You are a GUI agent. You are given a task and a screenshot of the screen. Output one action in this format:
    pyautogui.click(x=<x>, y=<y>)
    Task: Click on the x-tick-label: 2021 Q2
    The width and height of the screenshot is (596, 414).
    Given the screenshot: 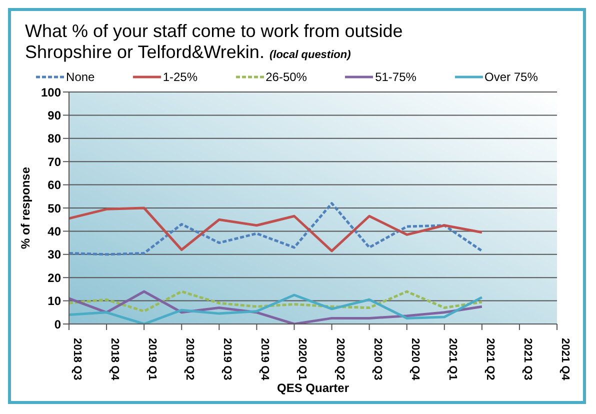 What is the action you would take?
    pyautogui.click(x=490, y=359)
    